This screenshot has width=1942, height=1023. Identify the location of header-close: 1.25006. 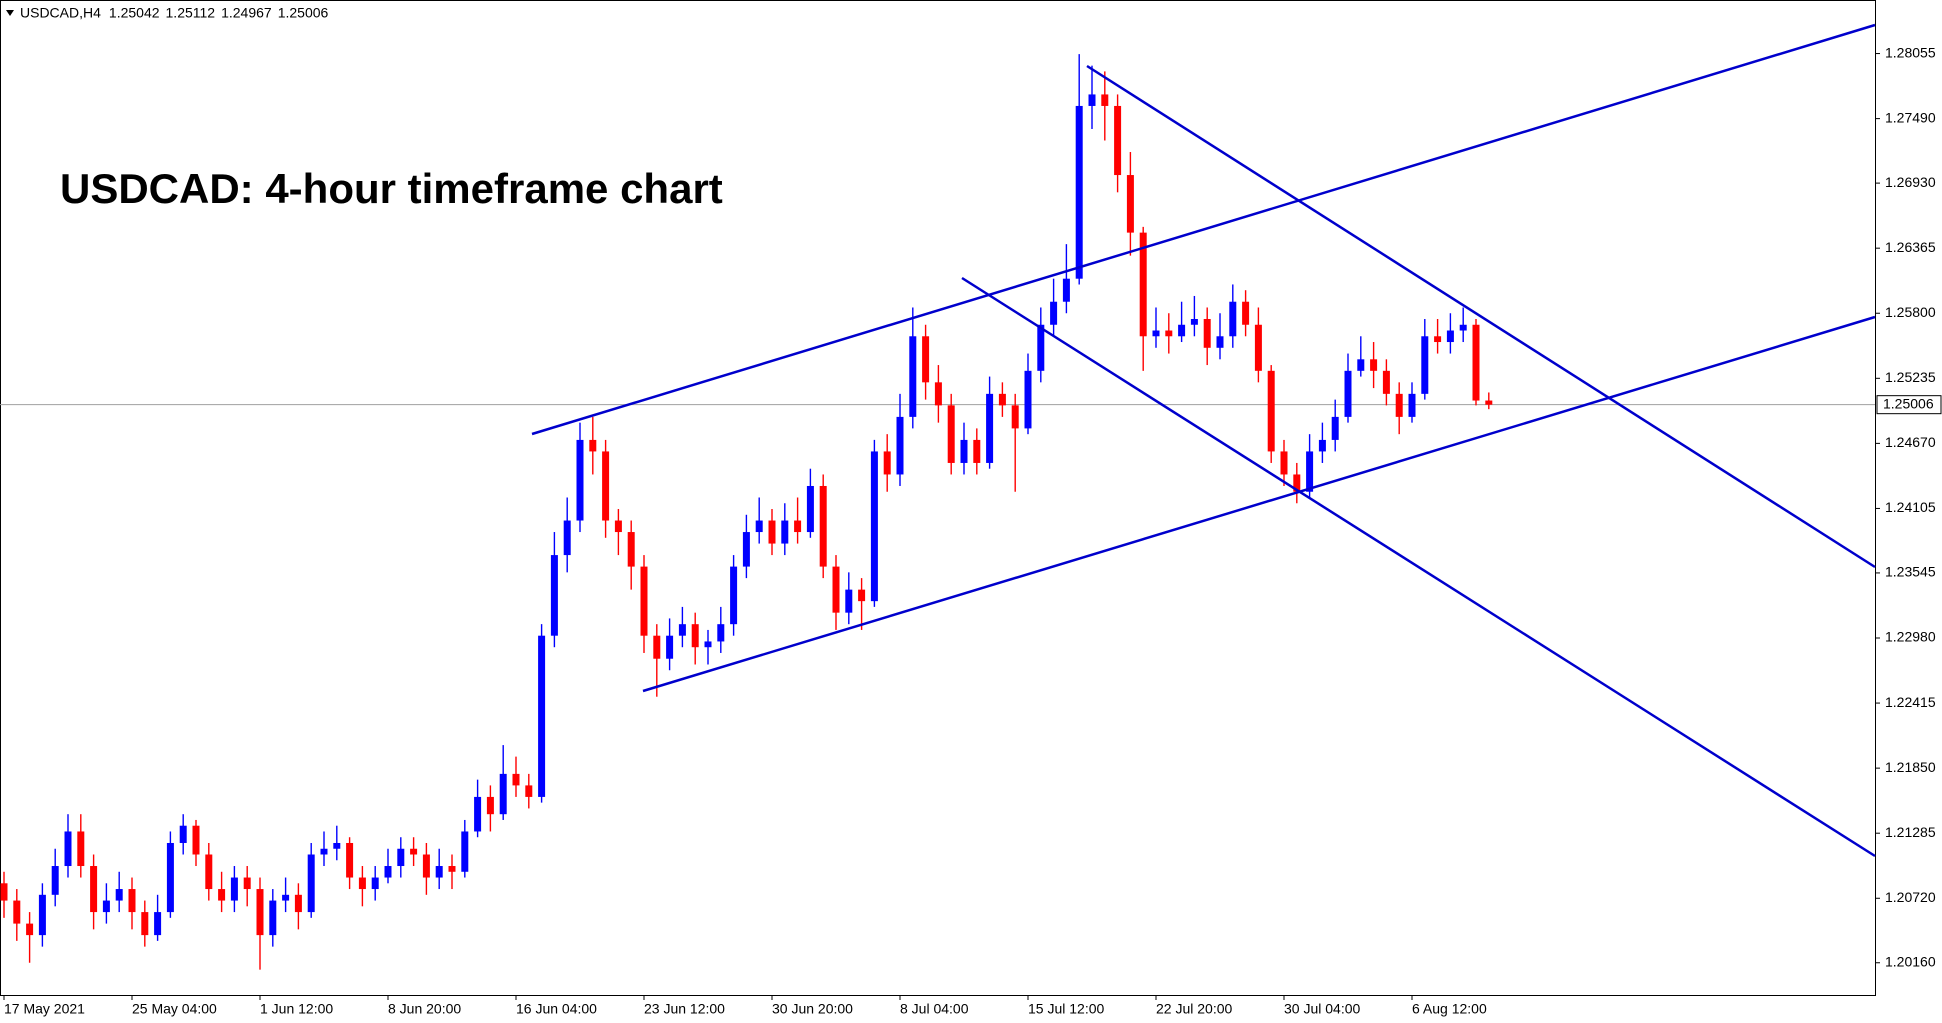
(303, 13).